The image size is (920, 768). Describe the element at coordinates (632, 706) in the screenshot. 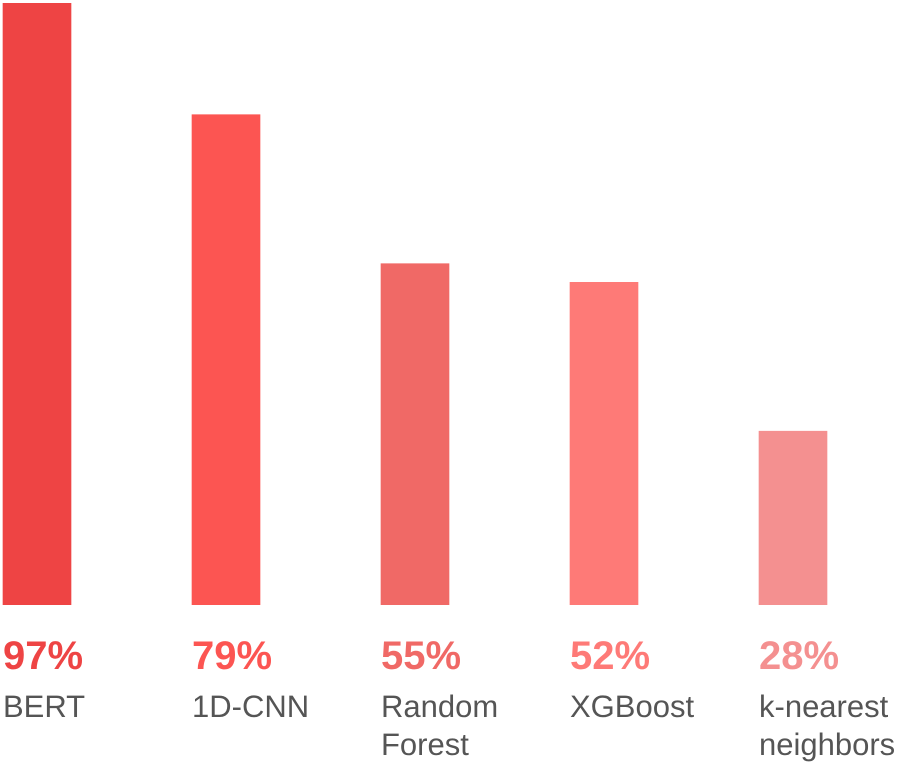

I see `x-tick-label: XGBoost` at that location.